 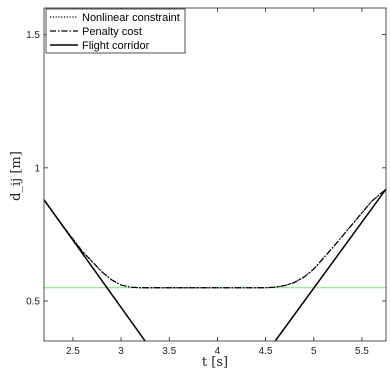 I want to click on x-tick-label: 3, so click(x=121, y=351).